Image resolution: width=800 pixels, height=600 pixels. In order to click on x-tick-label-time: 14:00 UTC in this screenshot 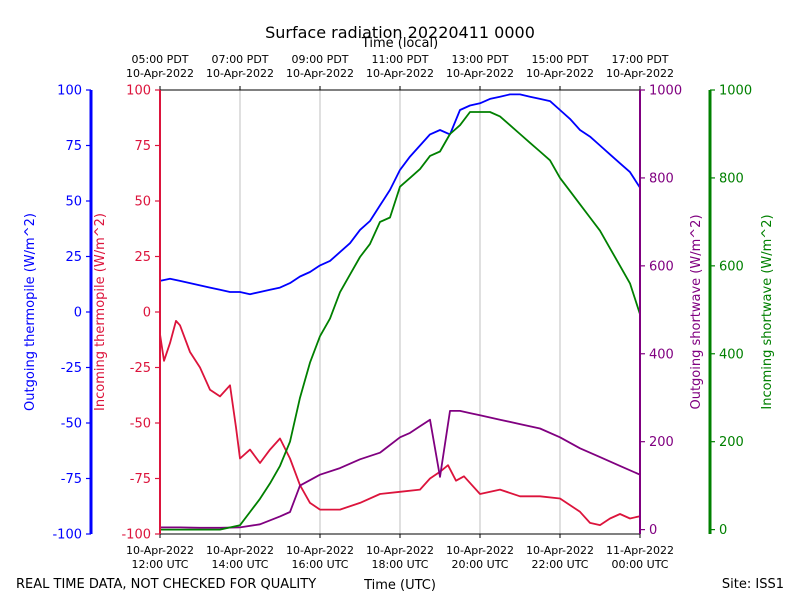, I will do `click(239, 564)`.